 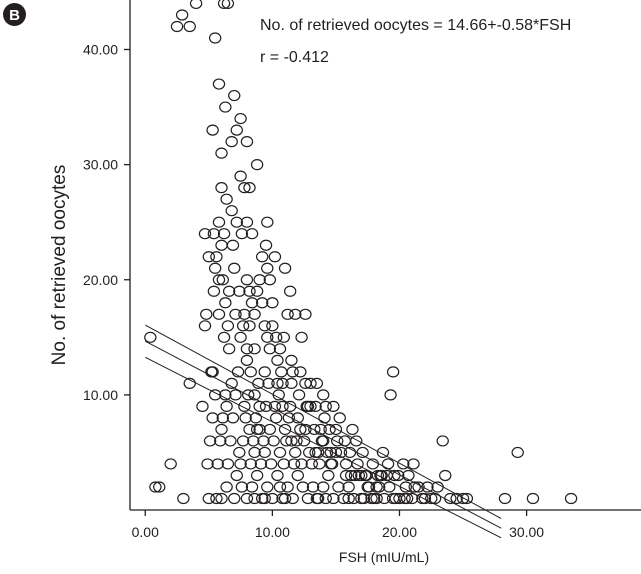 What do you see at coordinates (106, 222) in the screenshot?
I see `y-axis-ticks: 10.00 20.00 30.00 40.00` at bounding box center [106, 222].